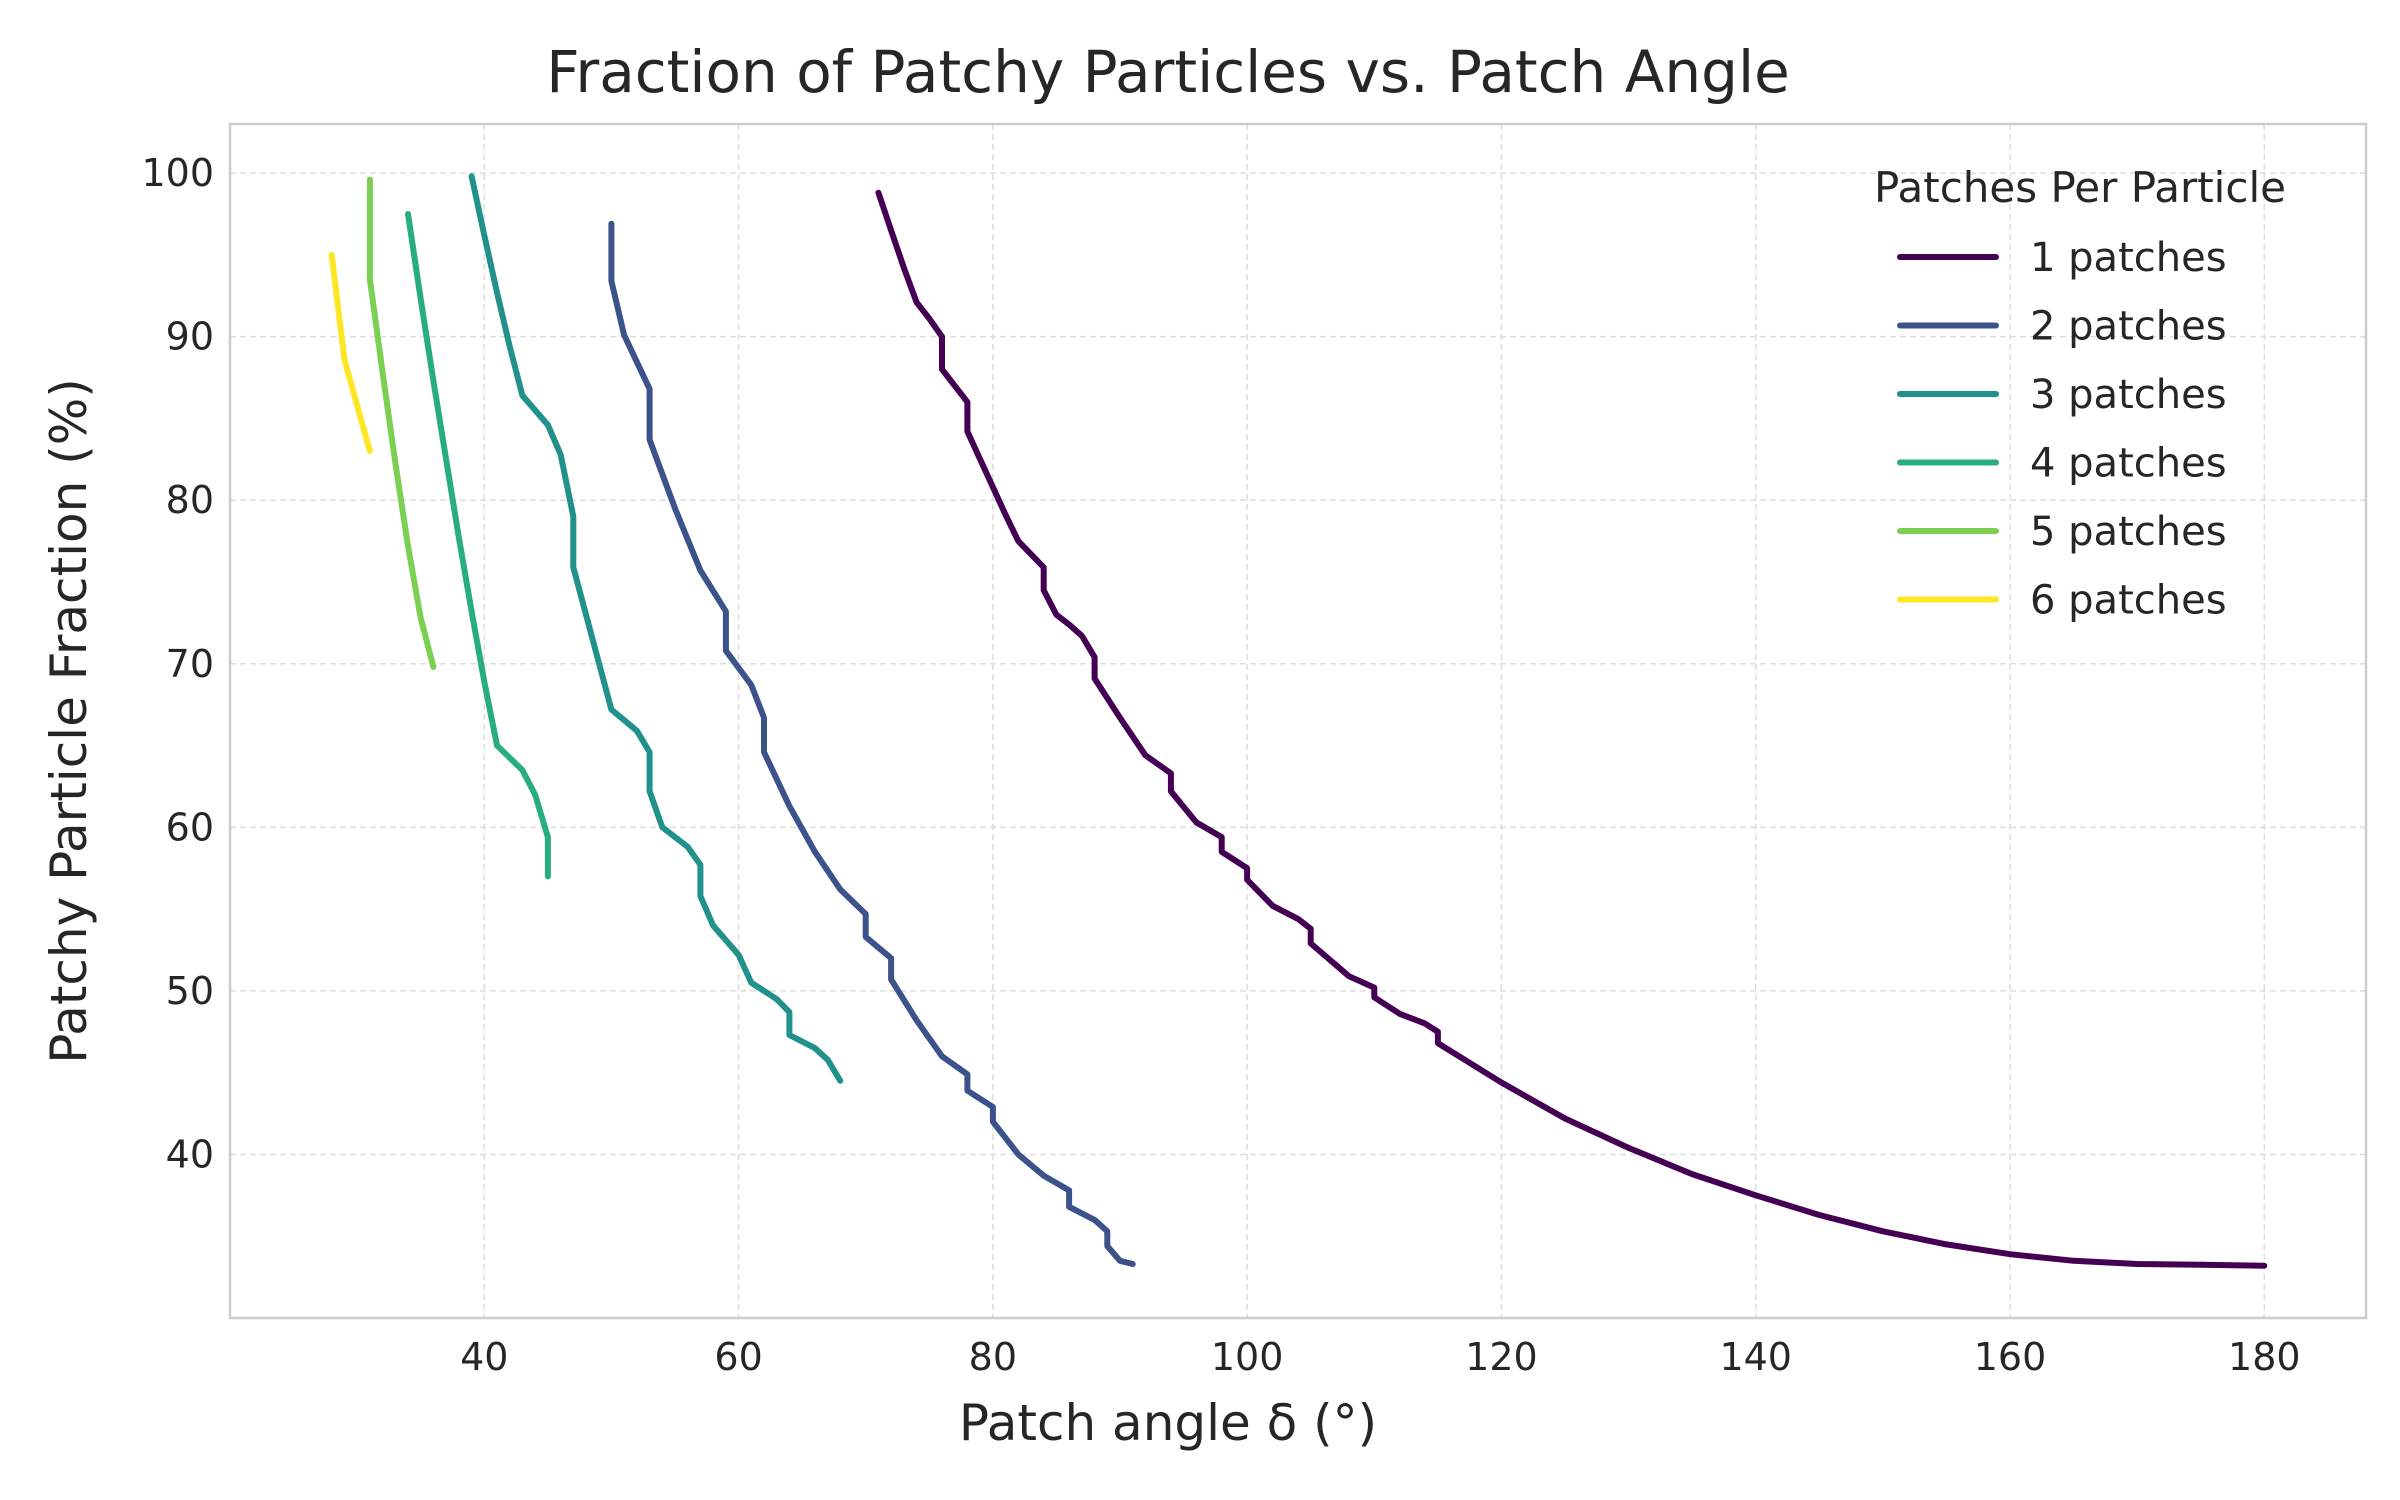 The height and width of the screenshot is (1500, 2400). Describe the element at coordinates (2128, 601) in the screenshot. I see `legend-label-6: 6 patches` at that location.